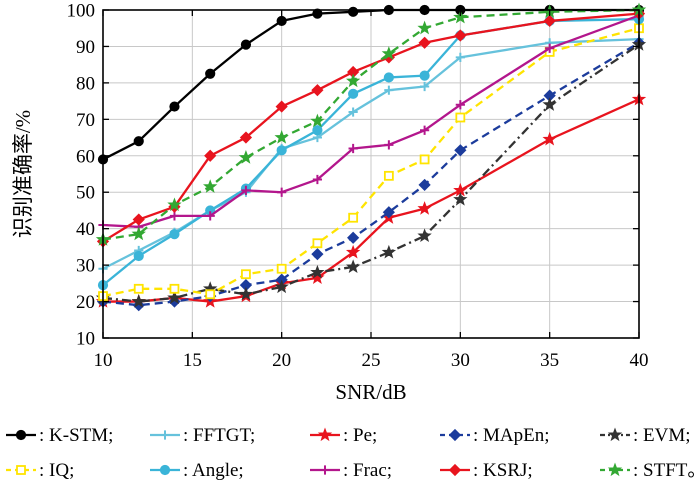 Image resolution: width=700 pixels, height=497 pixels. I want to click on x-tick-label: 40, so click(639, 360).